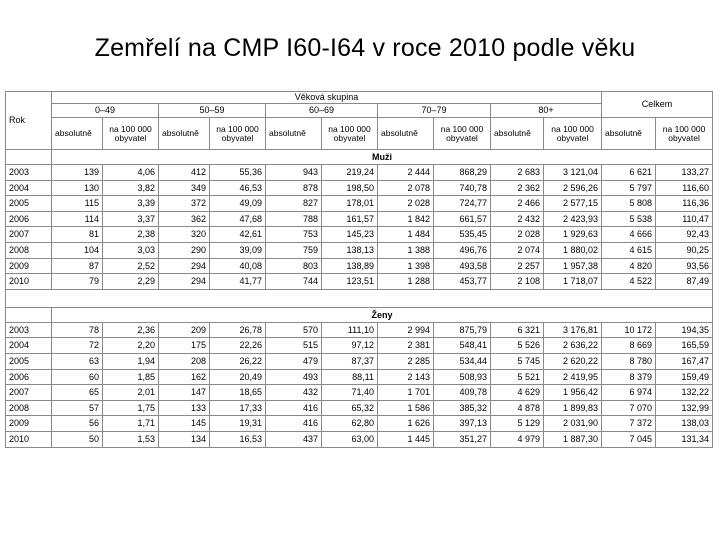 Image resolution: width=720 pixels, height=540 pixels. I want to click on header-rate: na 100 000 obyvatel, so click(237, 133).